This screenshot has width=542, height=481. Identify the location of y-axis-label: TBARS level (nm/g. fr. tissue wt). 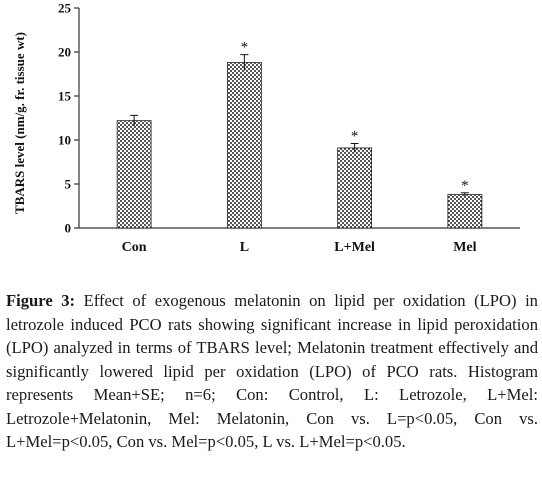
(19, 123).